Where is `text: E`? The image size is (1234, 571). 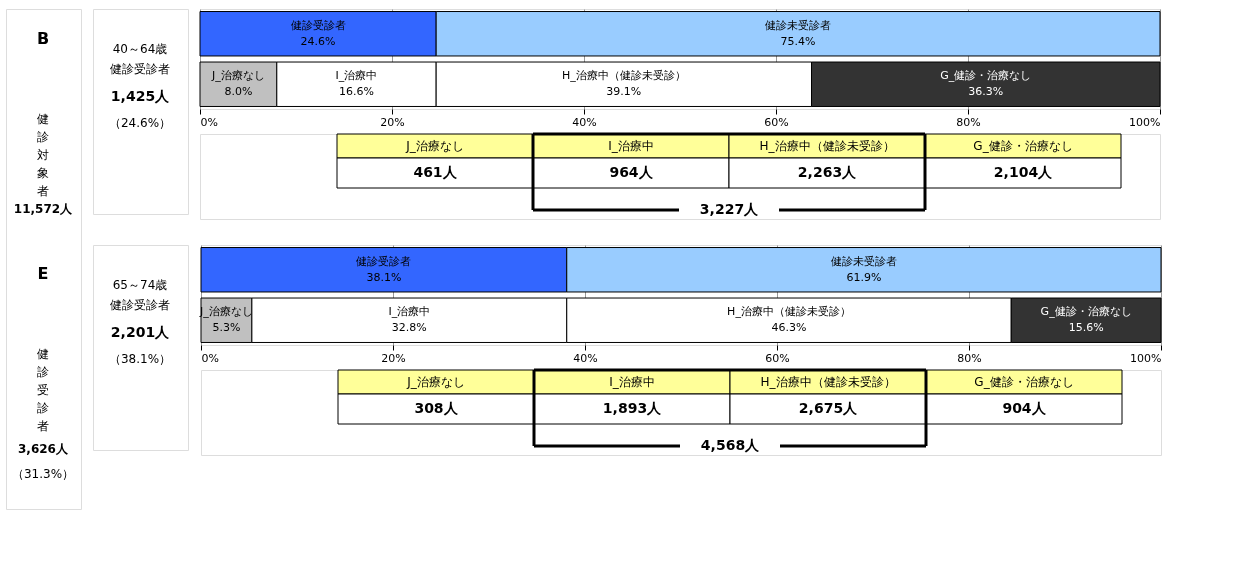
text: E is located at coordinates (43, 273).